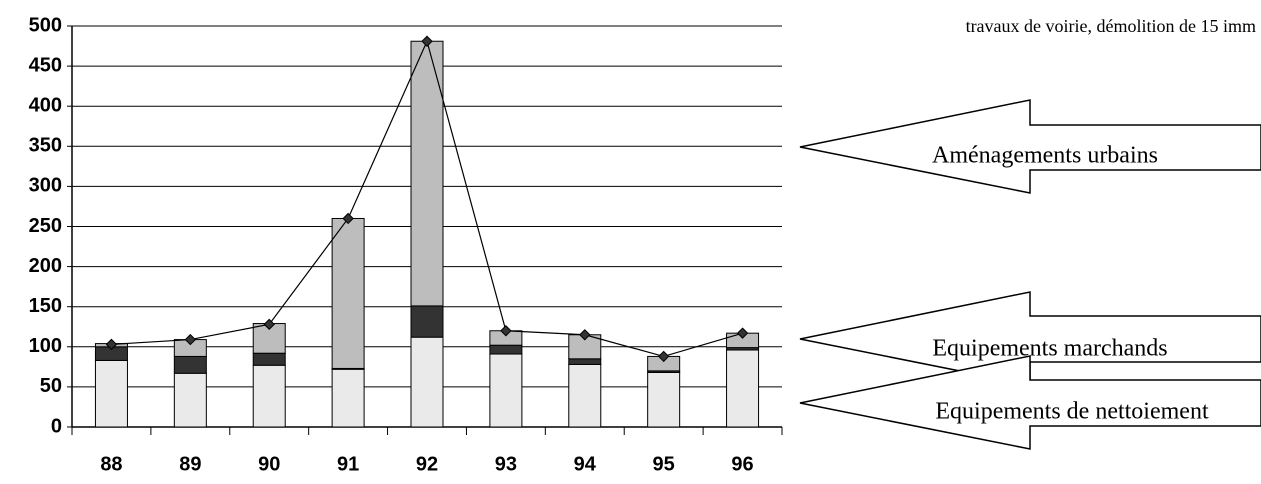 The width and height of the screenshot is (1261, 484). Describe the element at coordinates (45, 146) in the screenshot. I see `y-tick-label: 350` at that location.